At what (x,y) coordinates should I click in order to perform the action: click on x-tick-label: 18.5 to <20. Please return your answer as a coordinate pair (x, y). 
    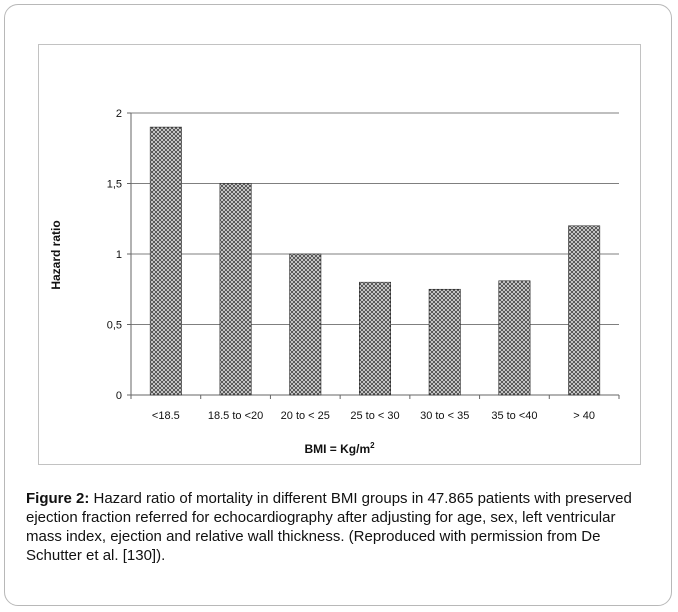
    Looking at the image, I should click on (235, 416).